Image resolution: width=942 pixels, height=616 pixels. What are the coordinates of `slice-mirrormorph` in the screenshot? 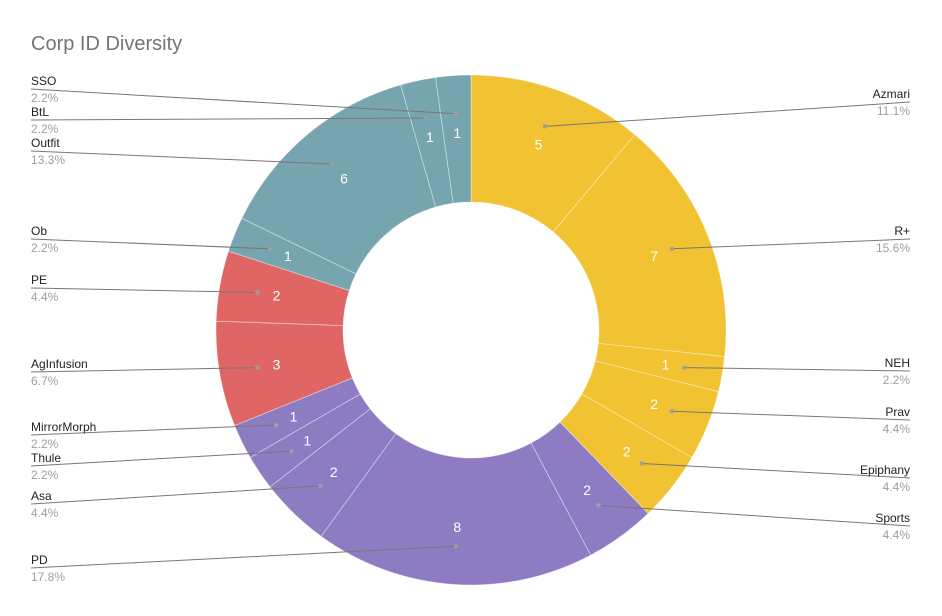 It's located at (297, 418).